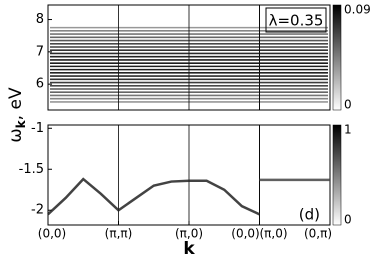 The height and width of the screenshot is (263, 374). Describe the element at coordinates (40, 51) in the screenshot. I see `y-tick-label: 7` at that location.